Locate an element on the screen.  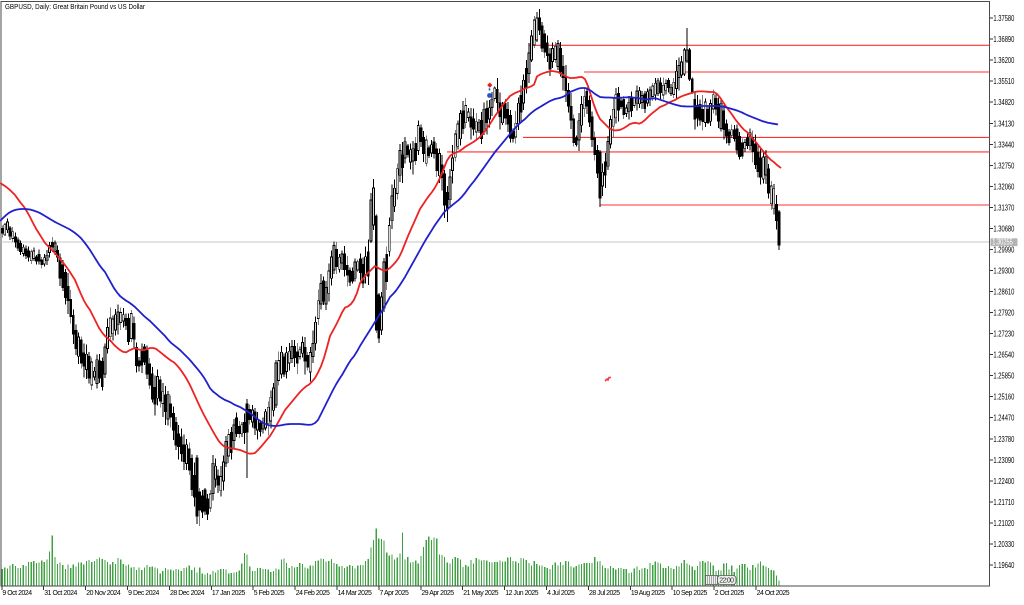
svg-text: 1.21020 is located at coordinates (1003, 523).